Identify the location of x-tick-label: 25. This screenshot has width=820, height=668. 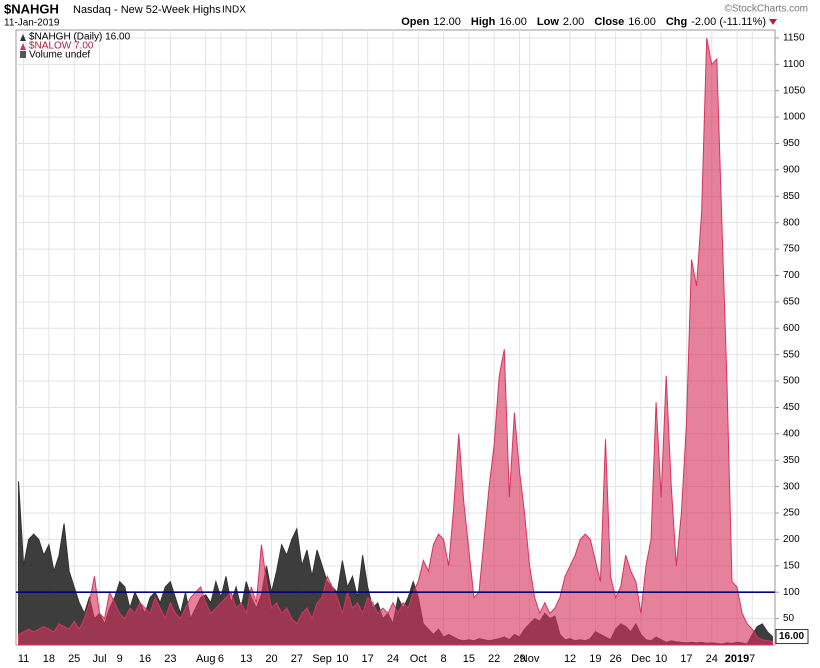
(74, 659).